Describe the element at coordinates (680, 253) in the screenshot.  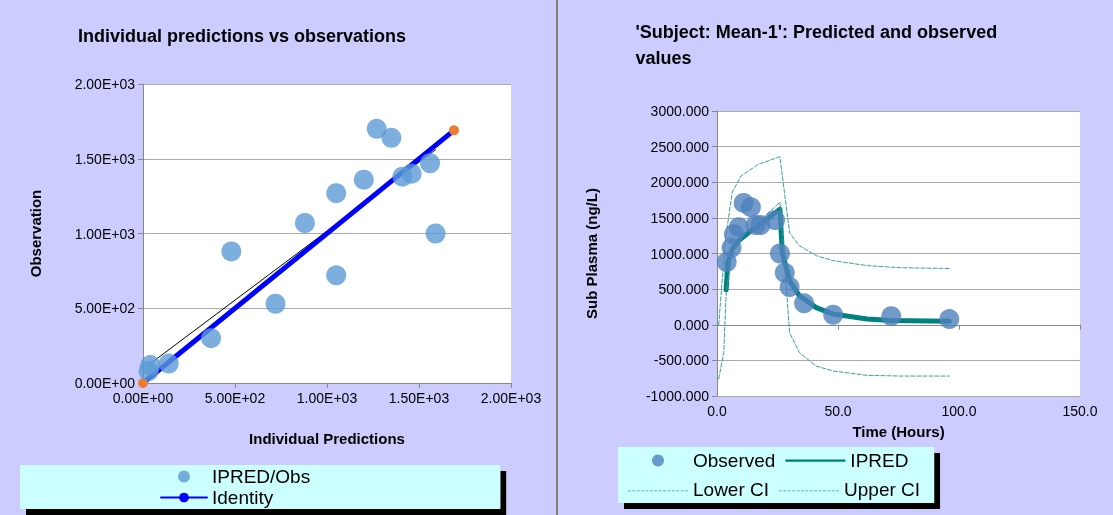
I see `y-tick-label: 1000.000` at that location.